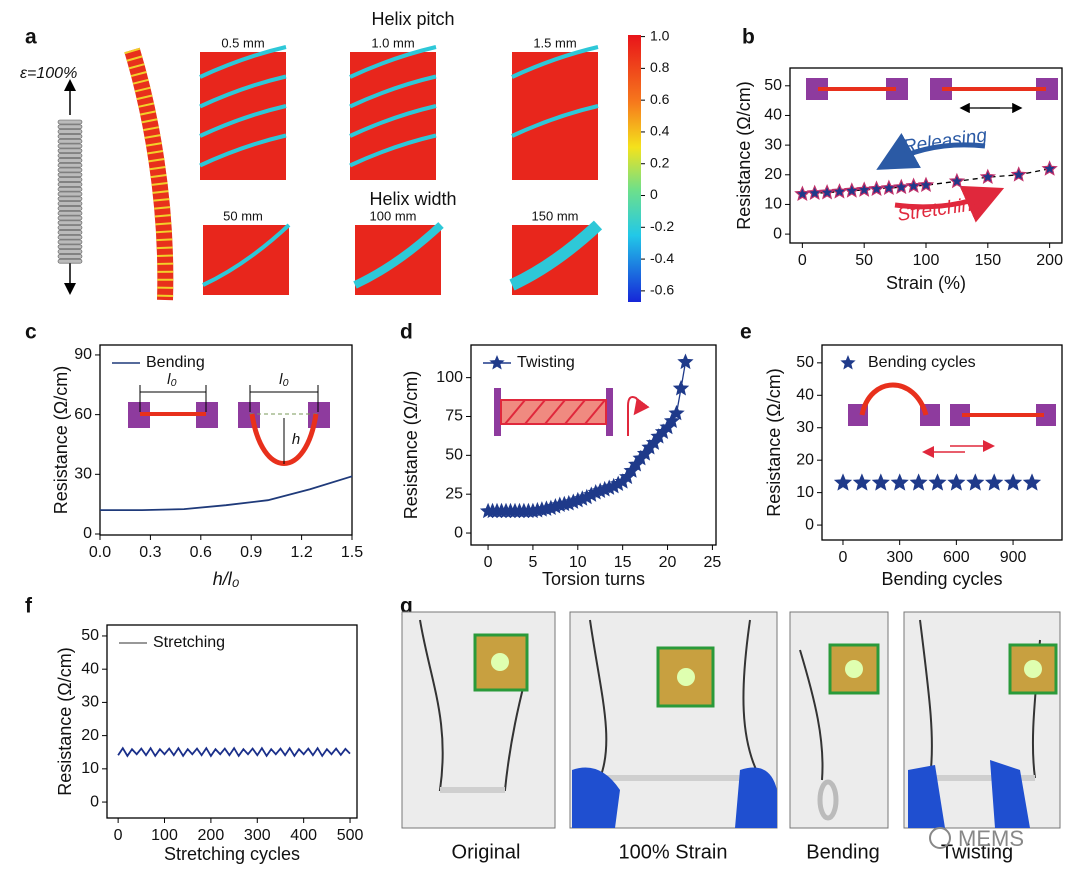 The image size is (1080, 890). Describe the element at coordinates (926, 283) in the screenshot. I see `x-axis-label: Strain (%)` at that location.